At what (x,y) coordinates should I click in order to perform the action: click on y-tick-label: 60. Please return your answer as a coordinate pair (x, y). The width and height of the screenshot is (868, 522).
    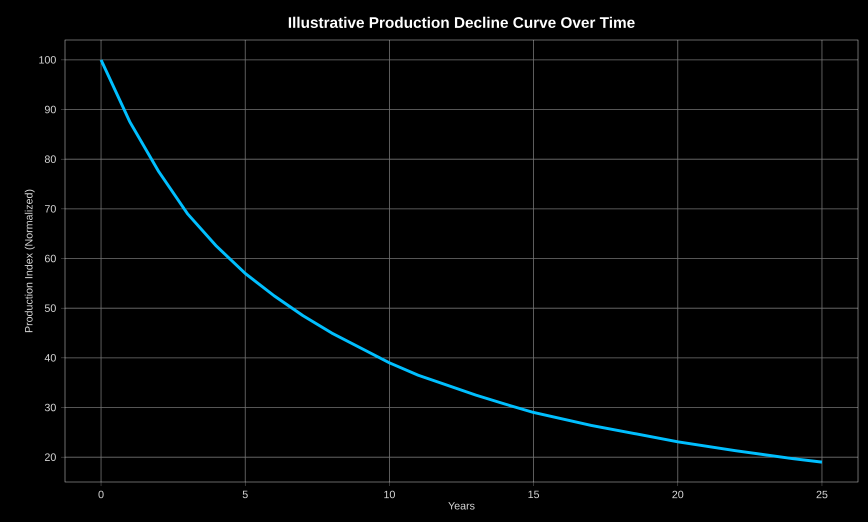
    Looking at the image, I should click on (50, 258).